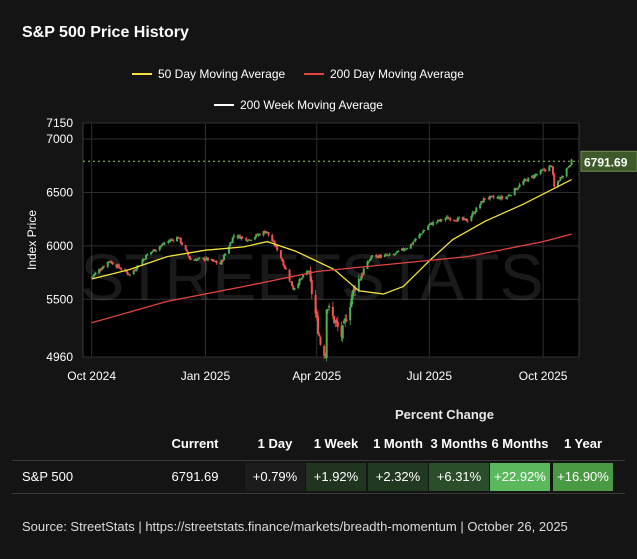 This screenshot has width=637, height=559. Describe the element at coordinates (48, 476) in the screenshot. I see `row-name: S&P 500` at that location.